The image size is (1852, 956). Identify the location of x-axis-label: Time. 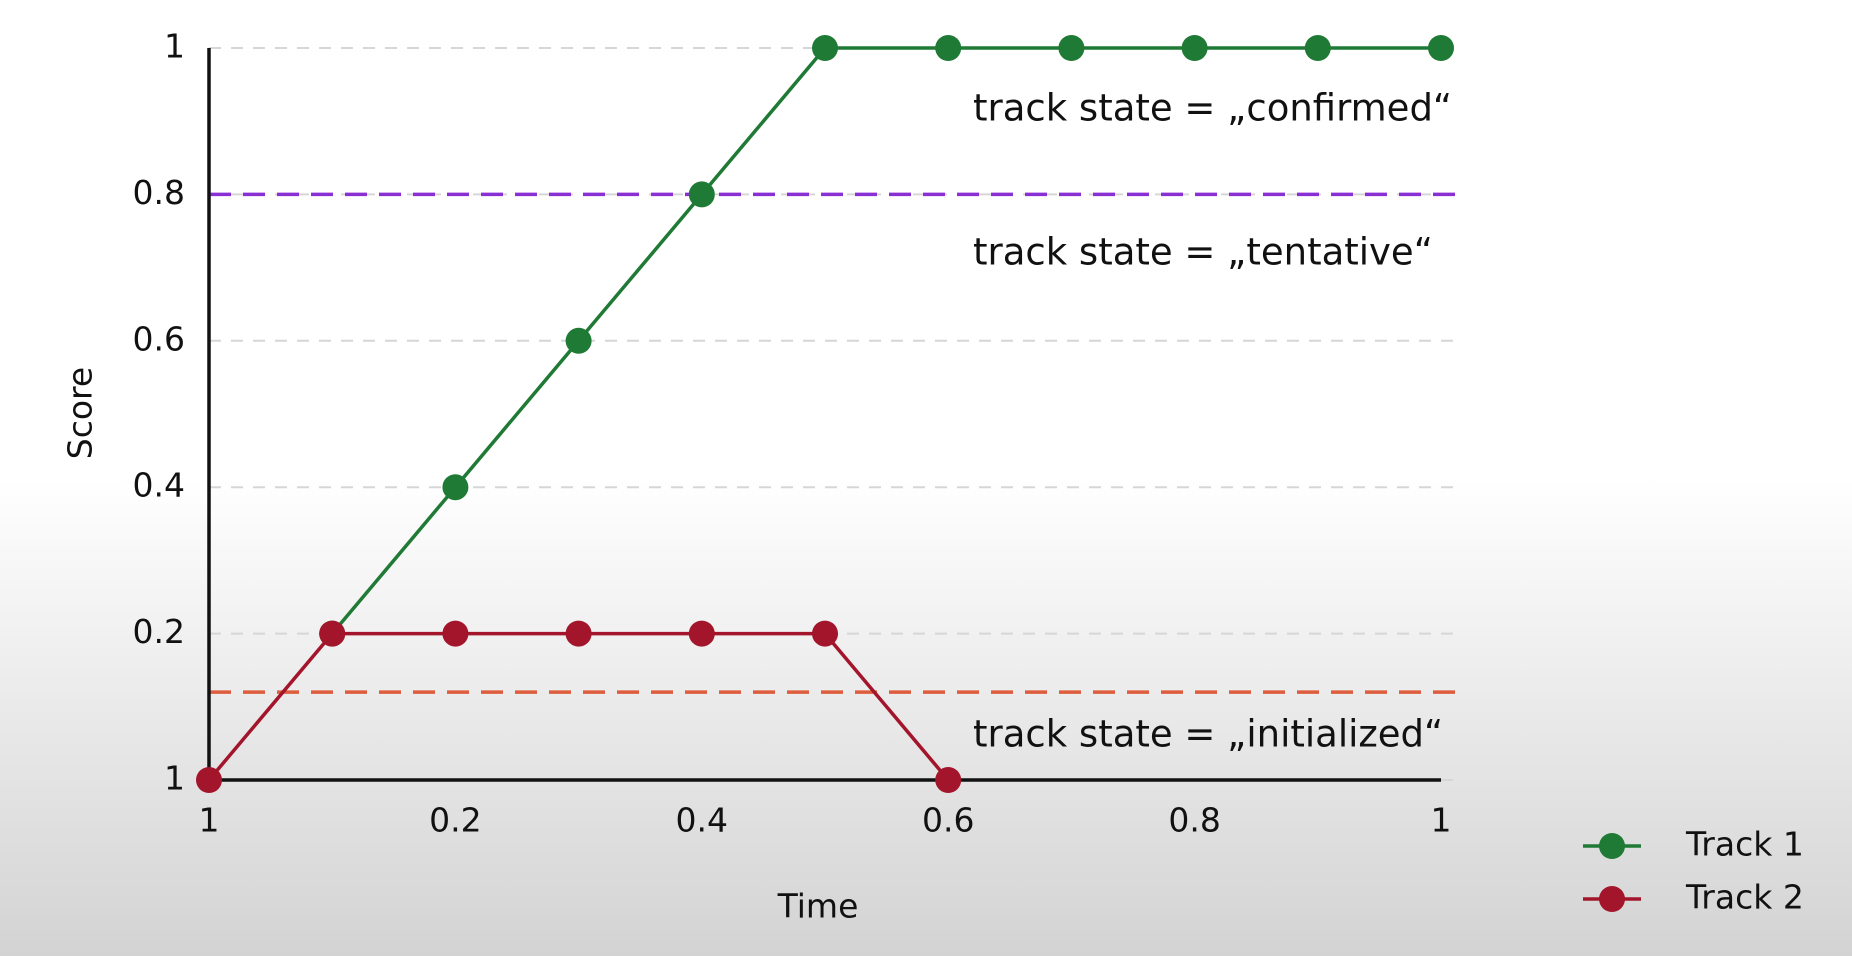
(818, 906).